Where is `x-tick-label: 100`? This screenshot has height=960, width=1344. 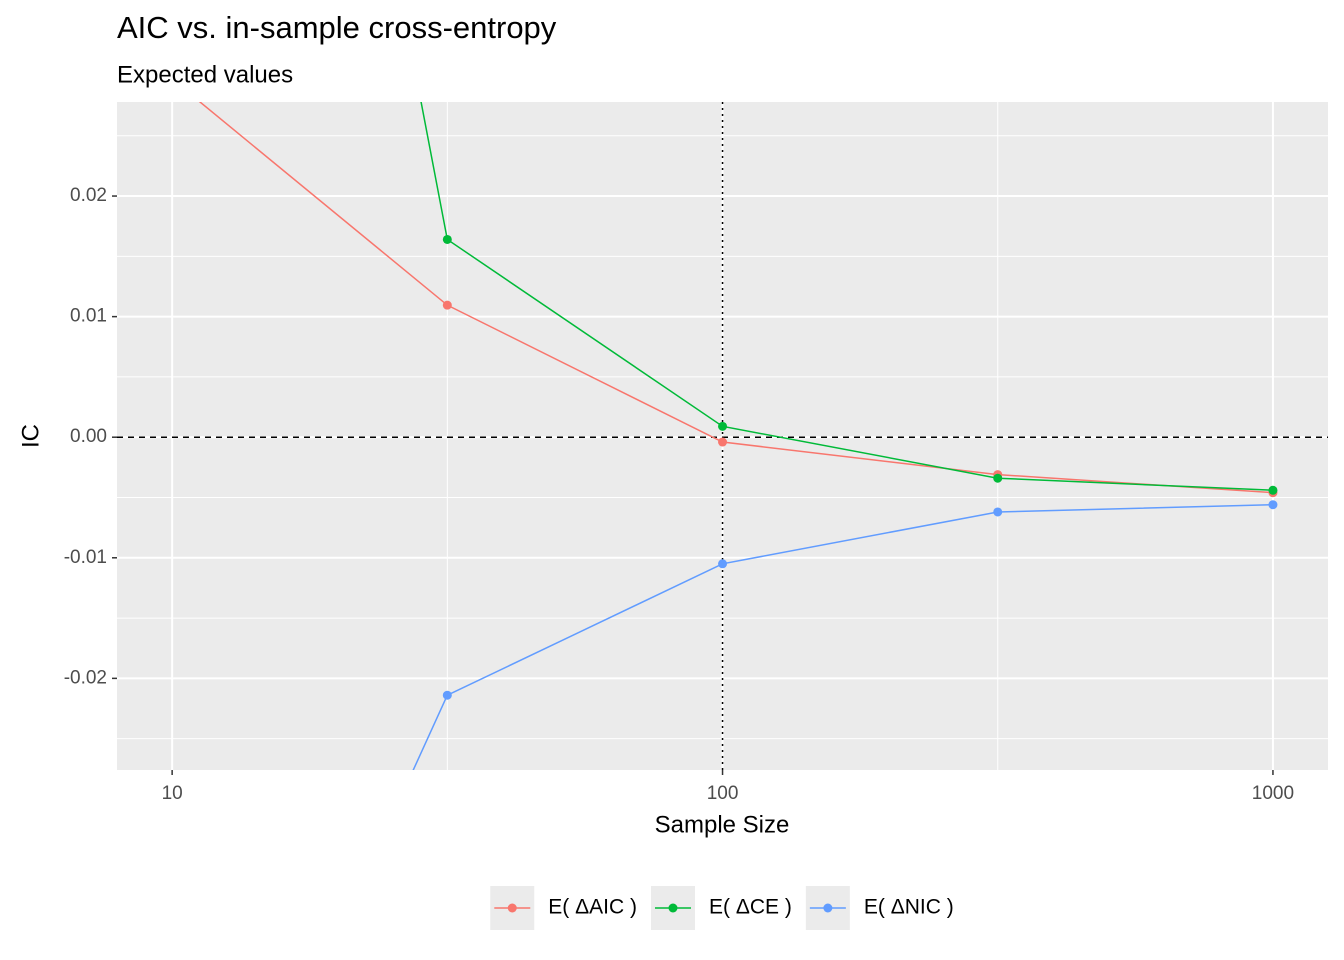 x-tick-label: 100 is located at coordinates (723, 793).